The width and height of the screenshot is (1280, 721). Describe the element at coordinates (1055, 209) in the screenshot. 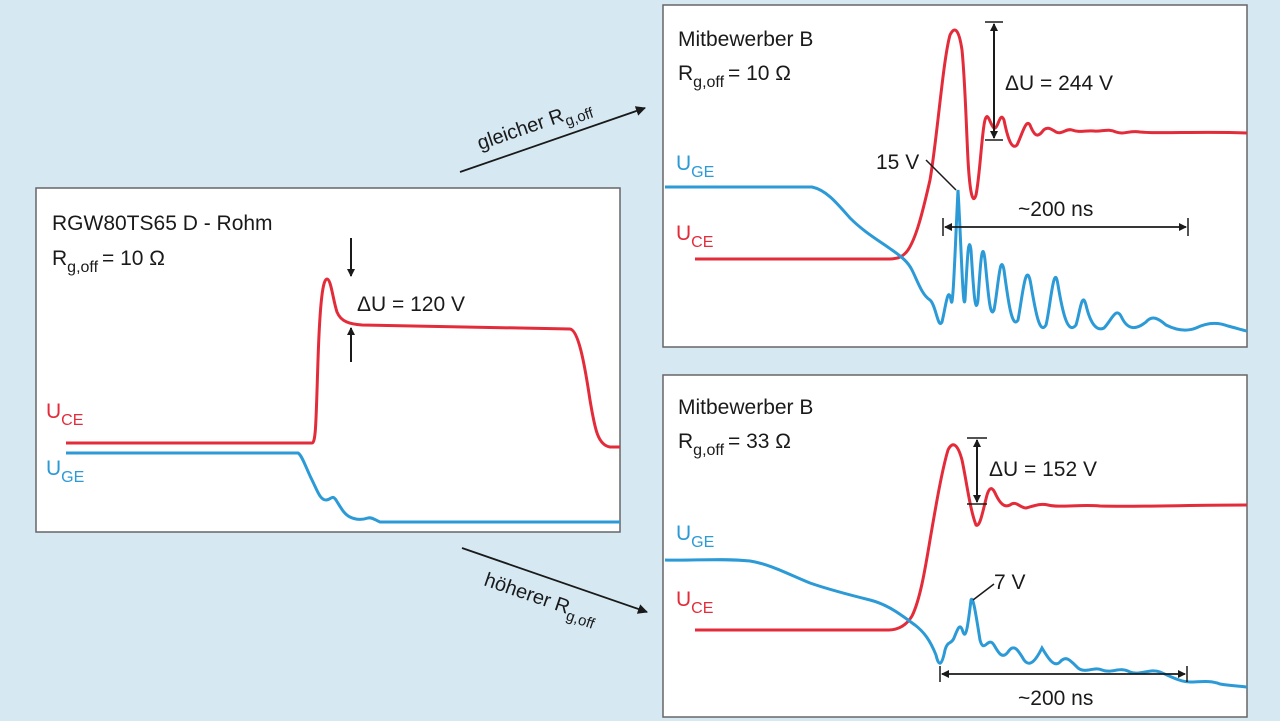

I see `panel-competitor-10ohm-duration: ~200 ns` at that location.